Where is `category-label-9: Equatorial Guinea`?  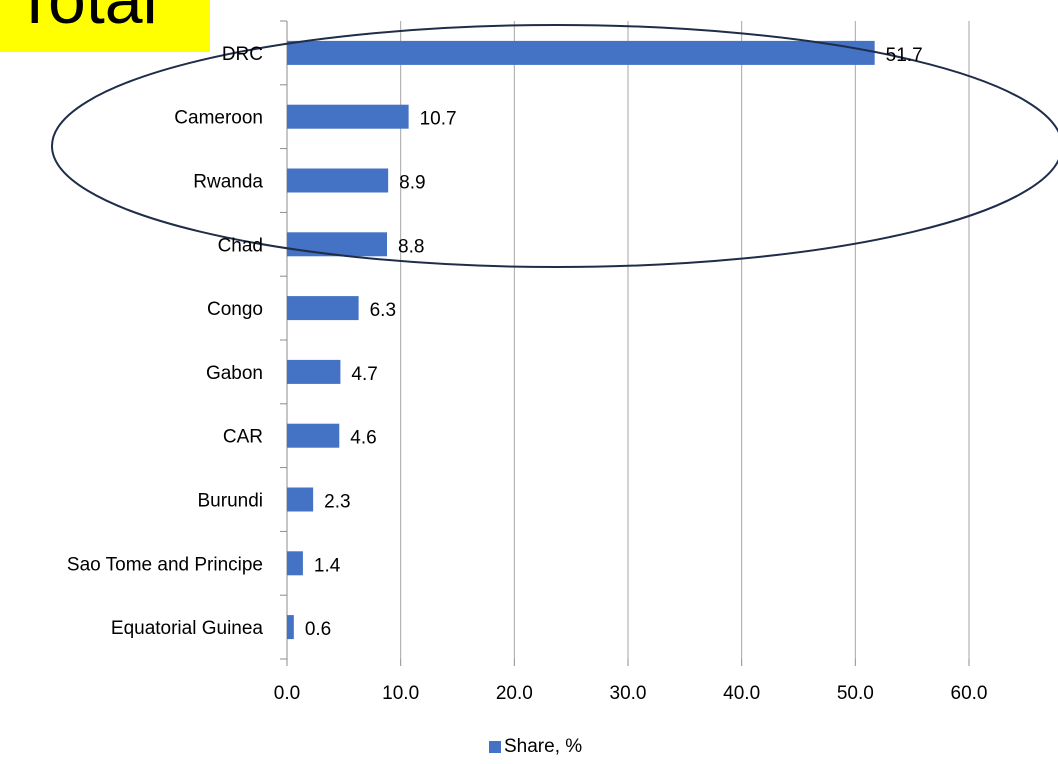 category-label-9: Equatorial Guinea is located at coordinates (187, 628).